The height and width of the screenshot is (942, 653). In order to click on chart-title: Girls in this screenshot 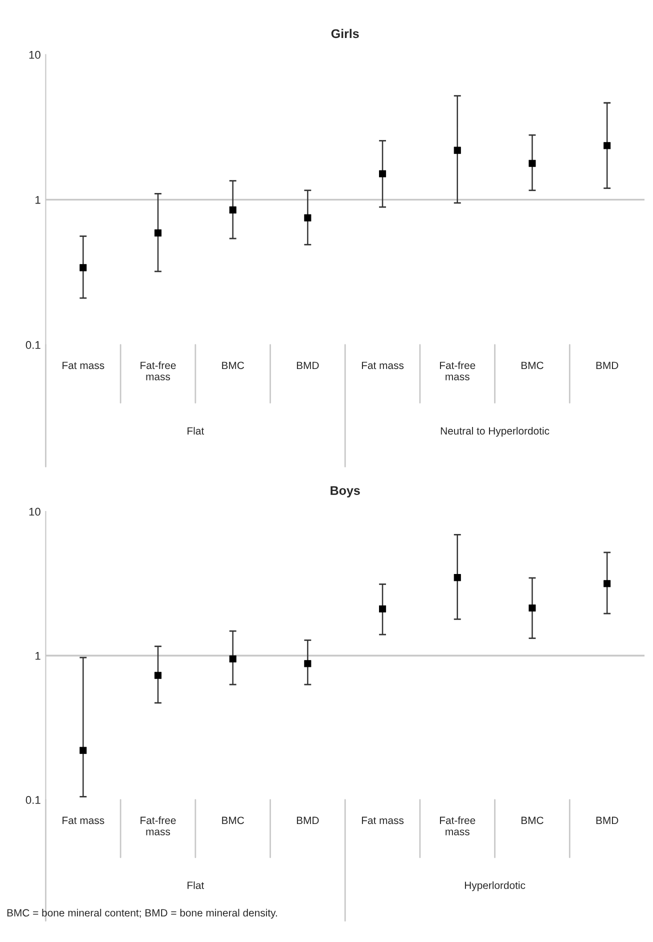, I will do `click(345, 33)`.